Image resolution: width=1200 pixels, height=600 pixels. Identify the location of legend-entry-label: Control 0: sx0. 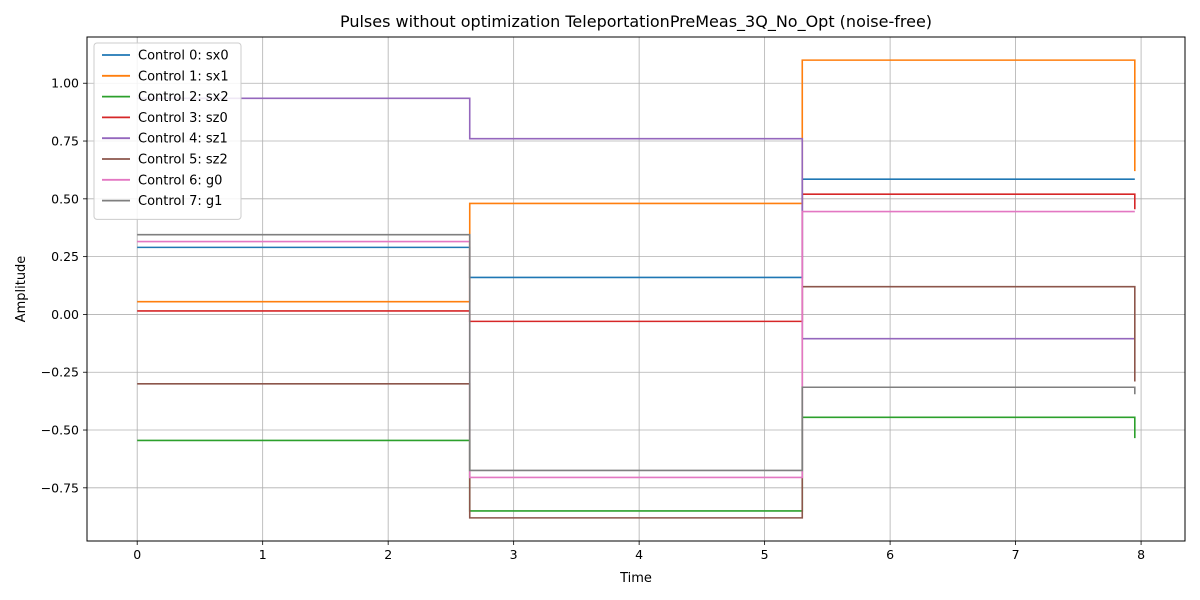
(183, 56).